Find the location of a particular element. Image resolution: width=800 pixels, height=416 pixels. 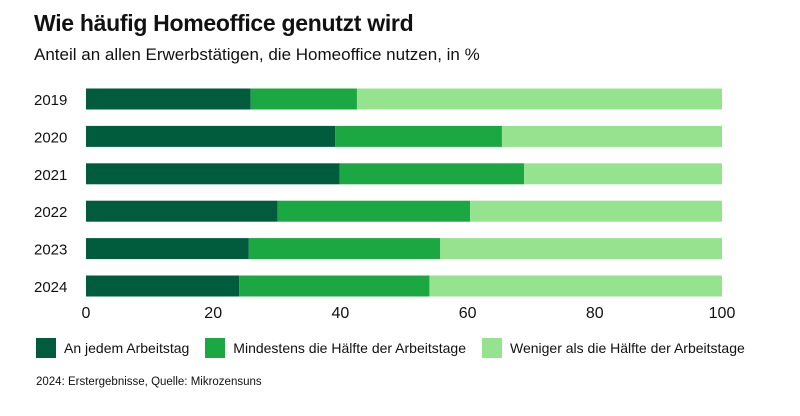

legend-item: An jedem Arbeitstag is located at coordinates (112, 348).